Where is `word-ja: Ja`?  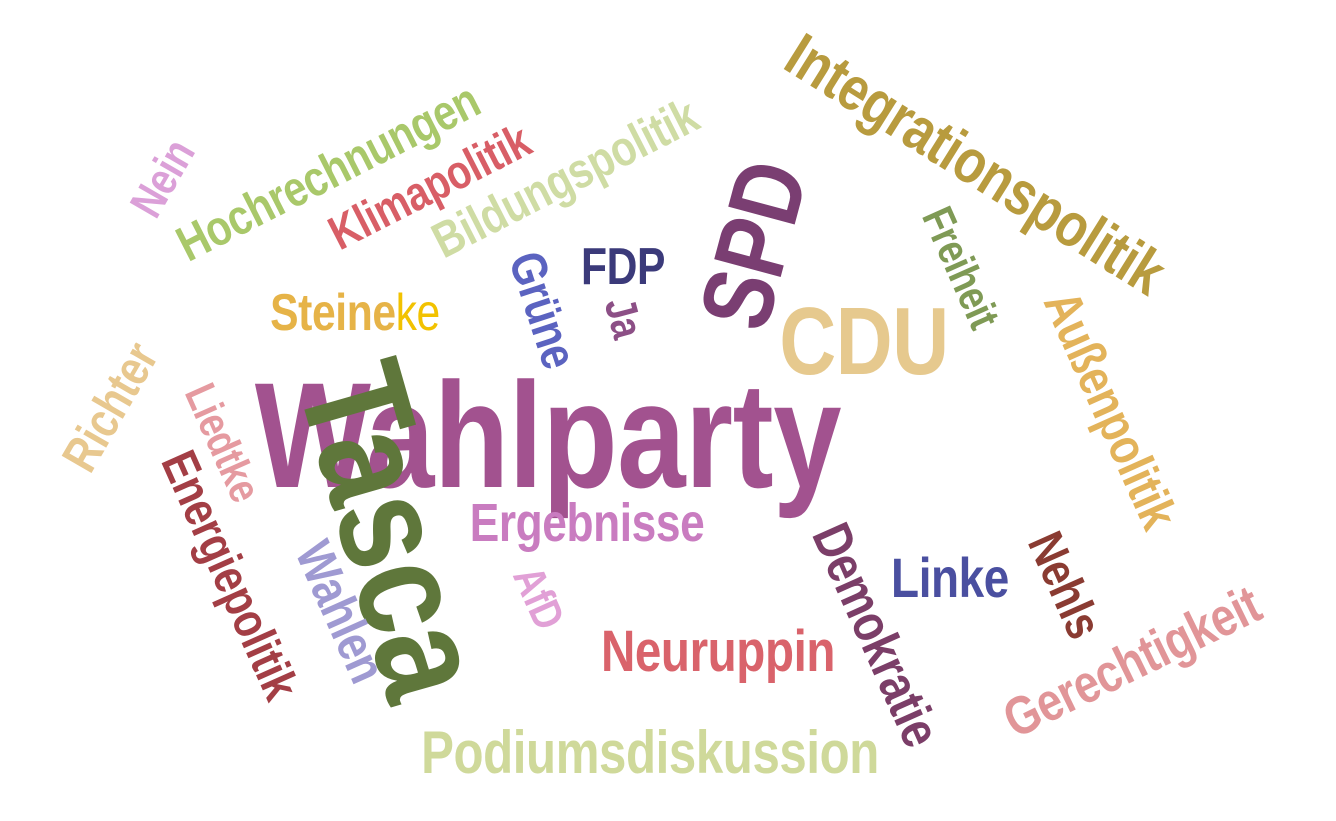 word-ja: Ja is located at coordinates (623, 318).